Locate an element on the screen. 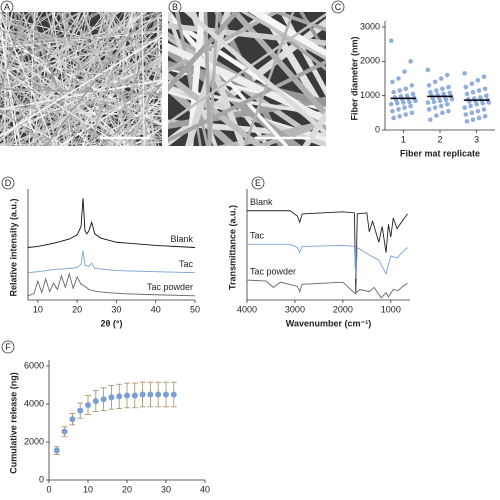  sem-image is located at coordinates (247, 79).